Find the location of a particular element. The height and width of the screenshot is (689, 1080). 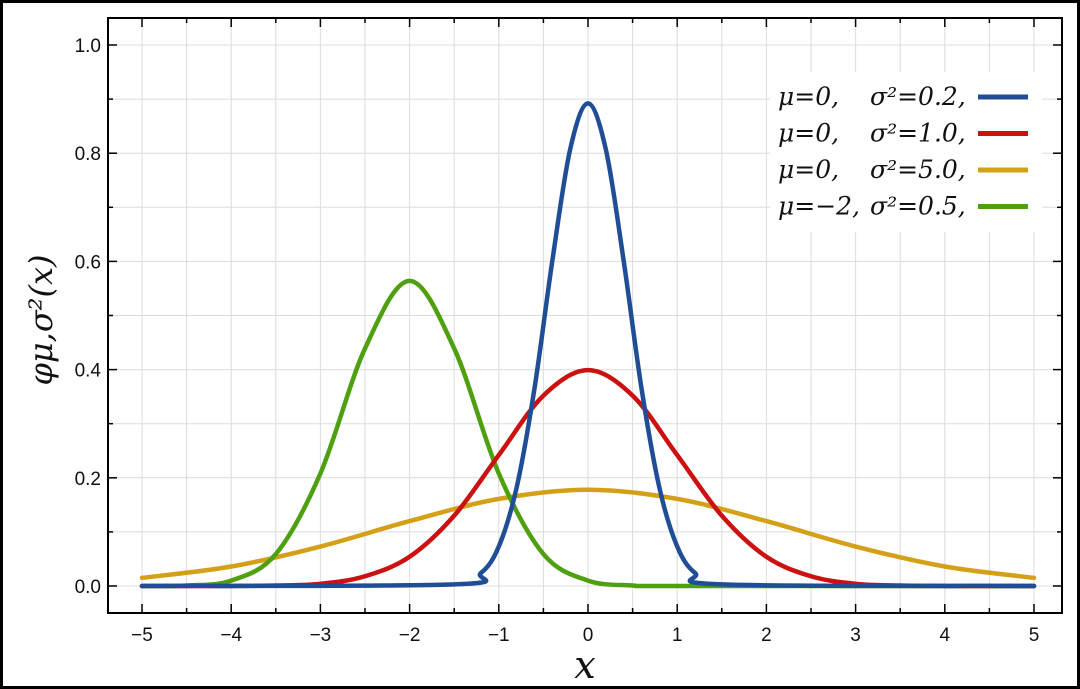

legend-sigma-label: σ²=0.5, is located at coordinates (918, 206).